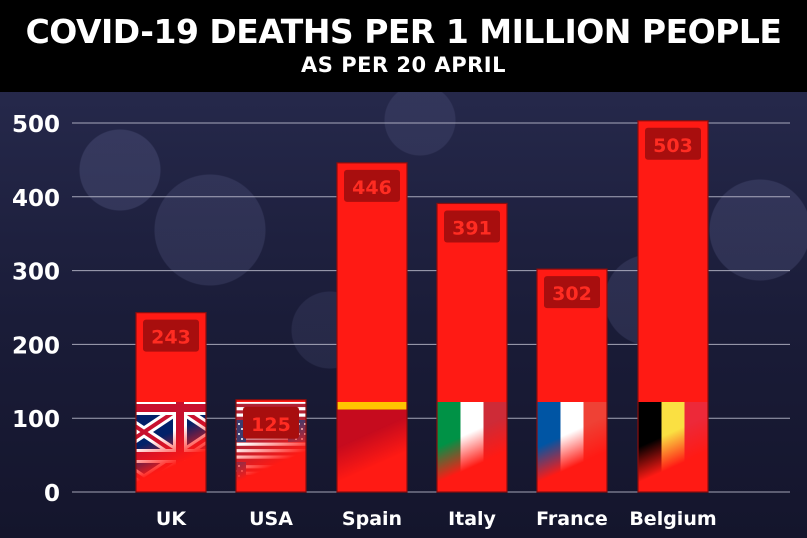 This screenshot has width=807, height=538. What do you see at coordinates (372, 519) in the screenshot?
I see `x-tick-label: Spain` at bounding box center [372, 519].